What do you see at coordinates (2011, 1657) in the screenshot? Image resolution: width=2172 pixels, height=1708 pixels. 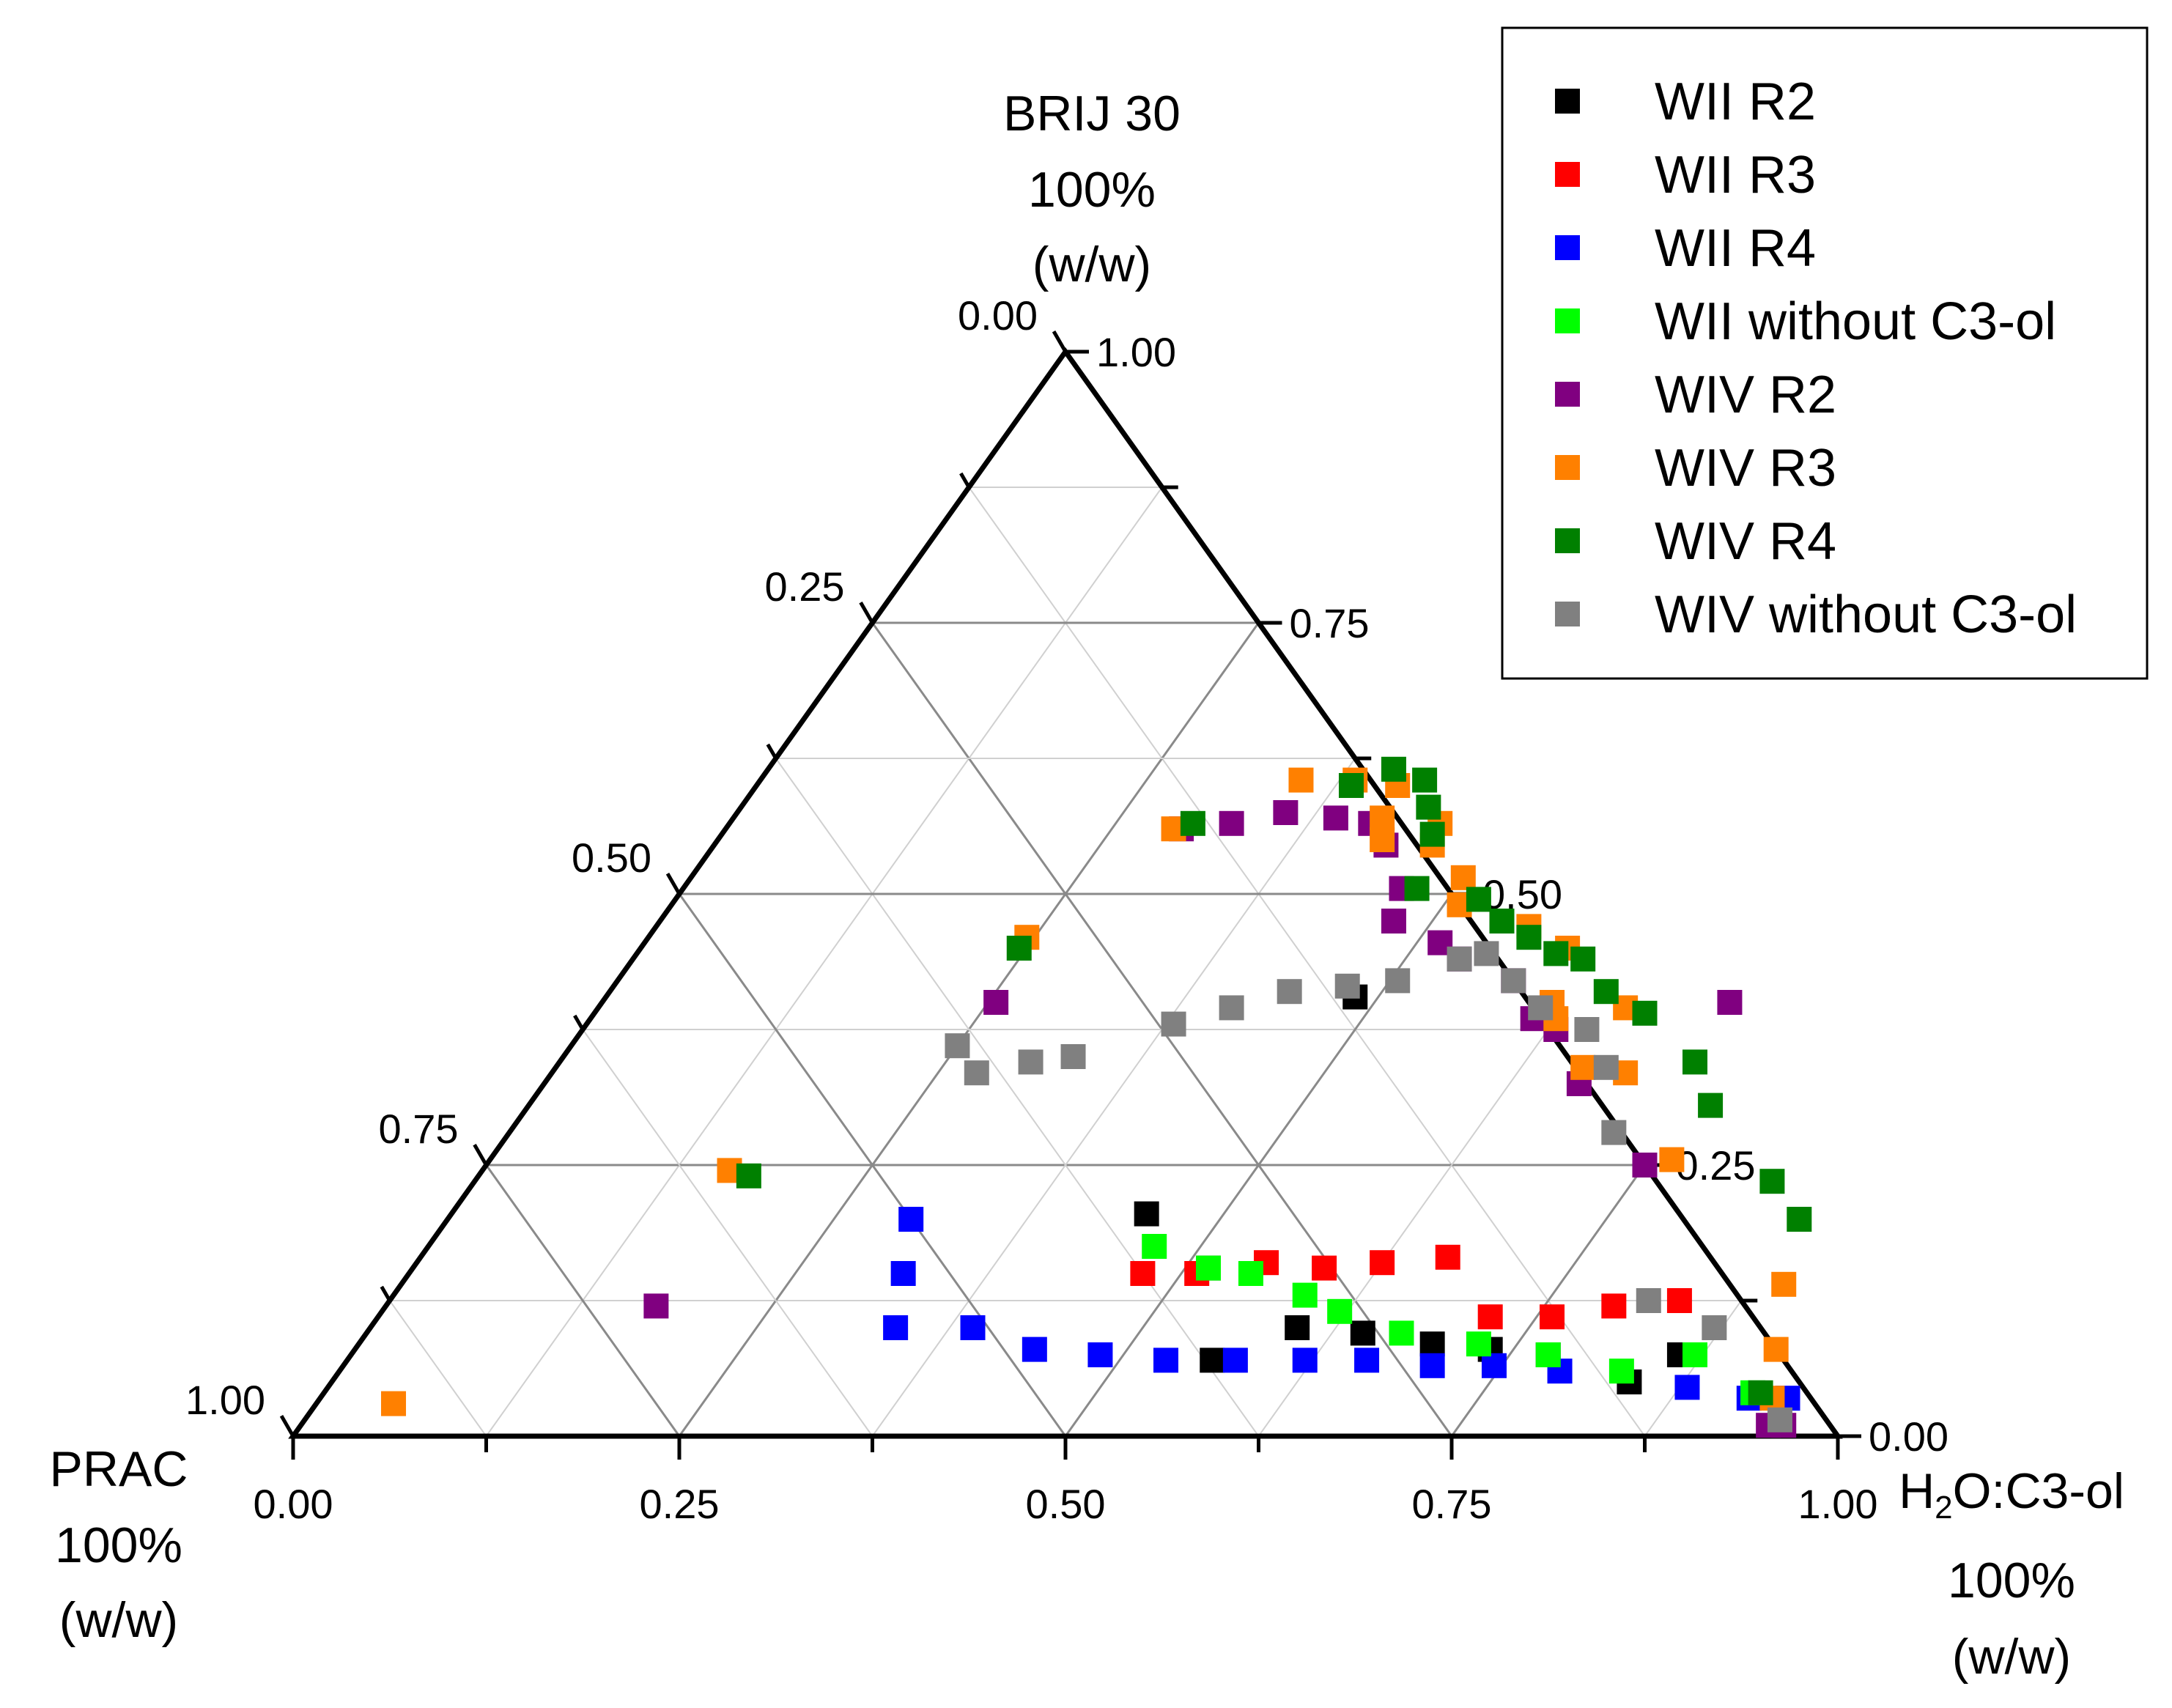 I see `right-component-unit: (w/w)` at bounding box center [2011, 1657].